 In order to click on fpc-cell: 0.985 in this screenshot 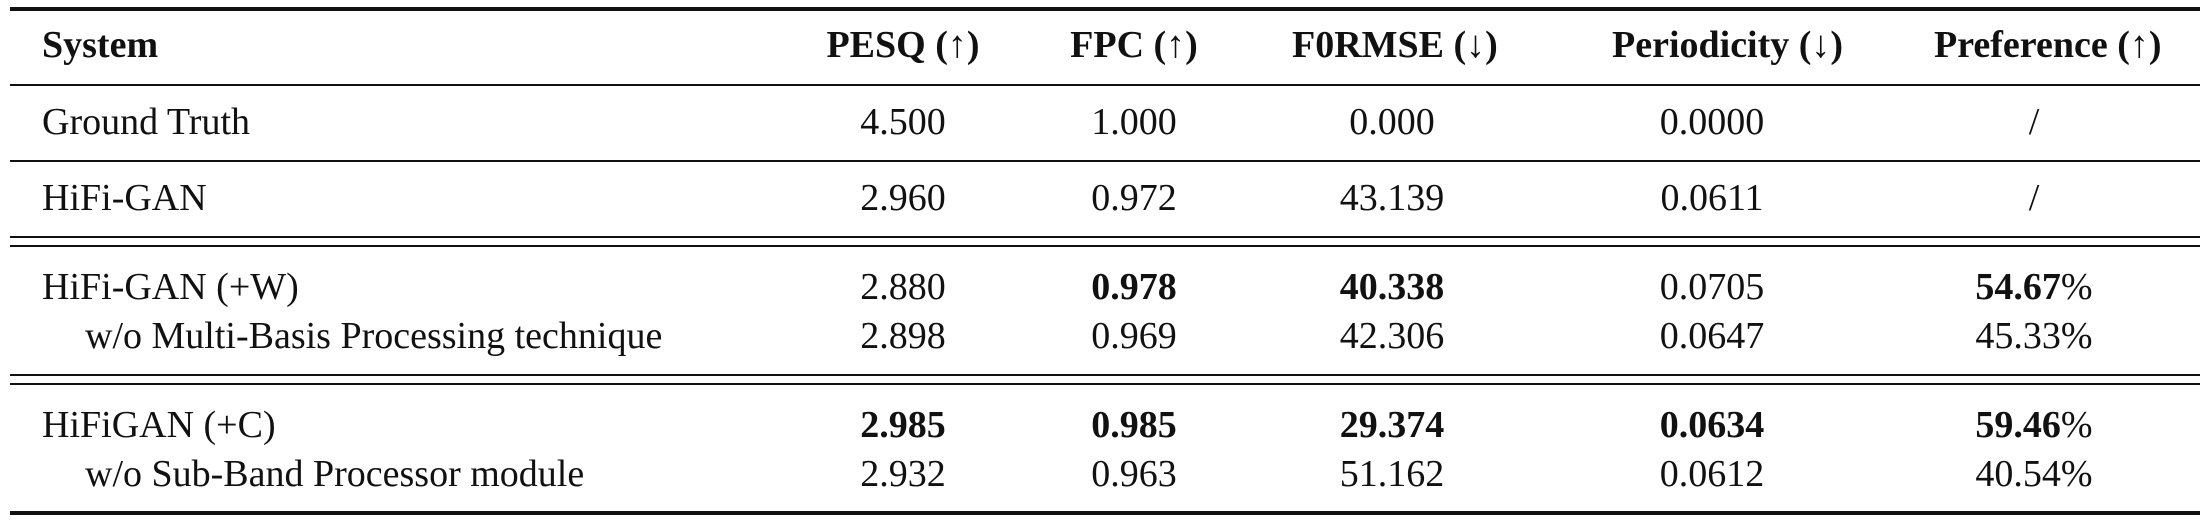, I will do `click(1134, 425)`.